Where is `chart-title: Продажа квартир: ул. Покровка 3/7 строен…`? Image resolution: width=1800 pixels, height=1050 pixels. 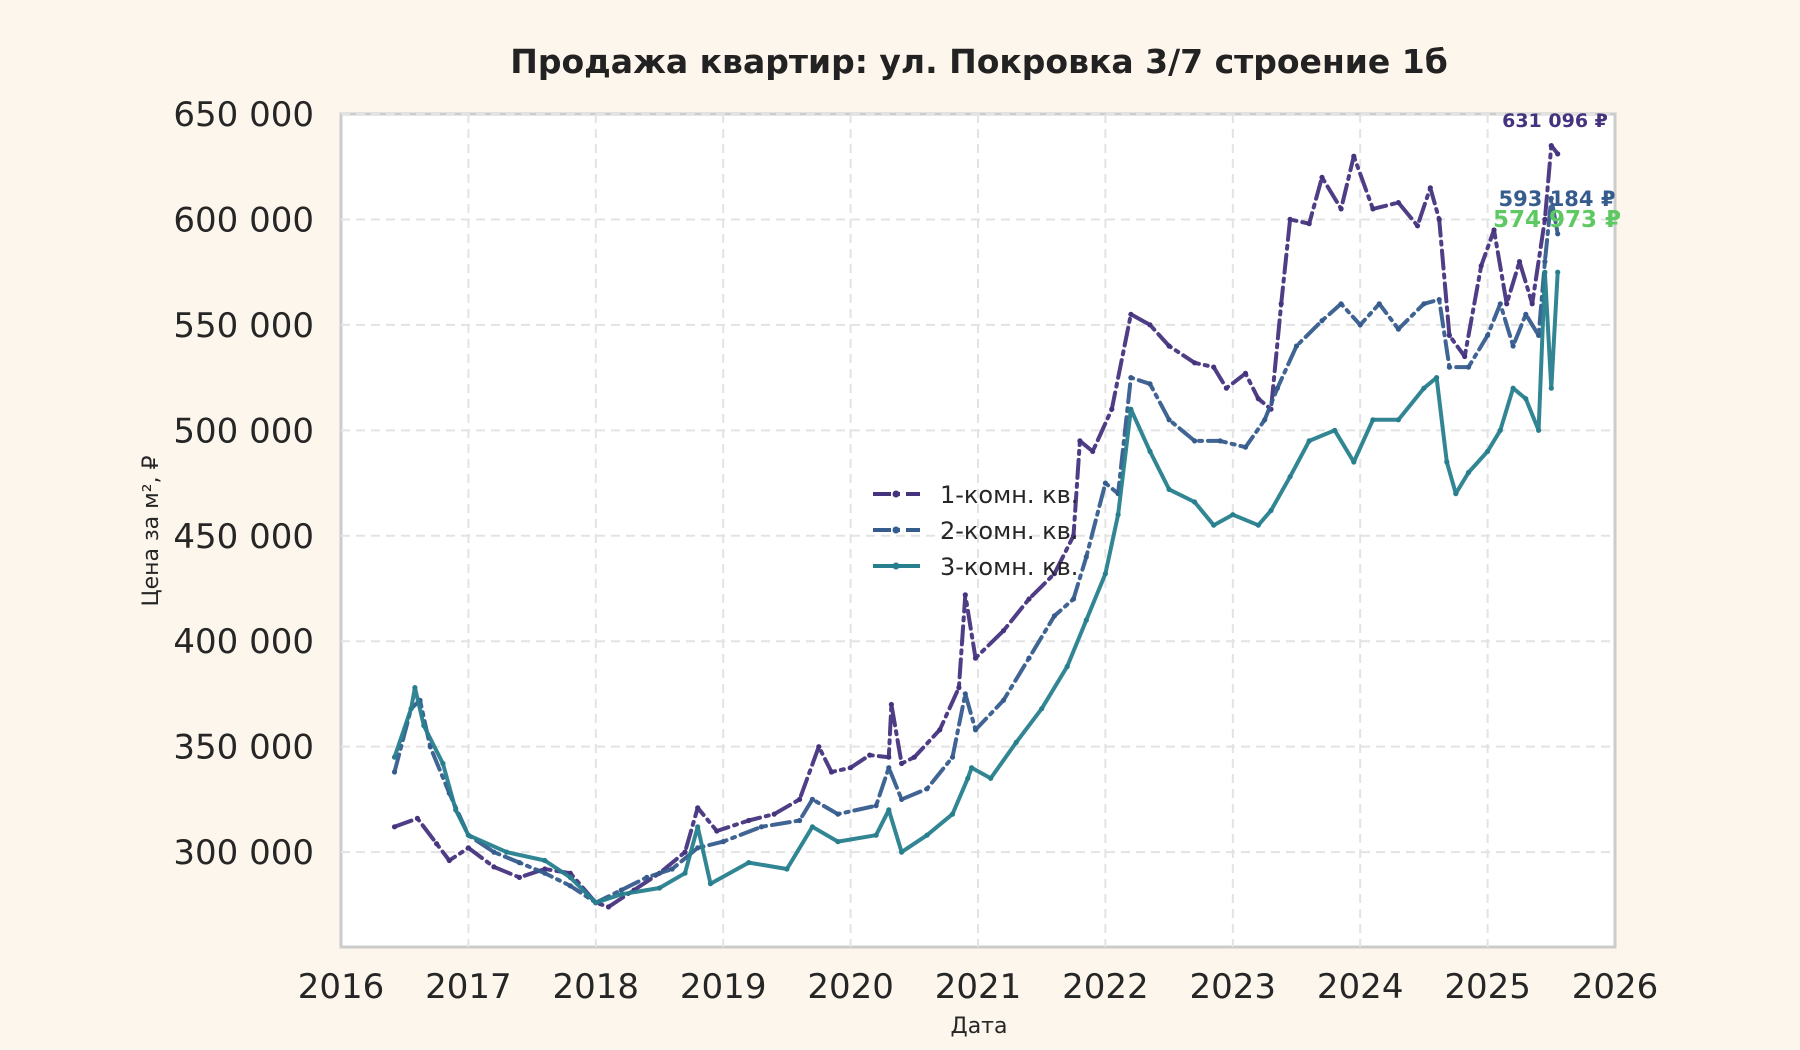
chart-title: Продажа квартир: ул. Покровка 3/7 строен… is located at coordinates (979, 61).